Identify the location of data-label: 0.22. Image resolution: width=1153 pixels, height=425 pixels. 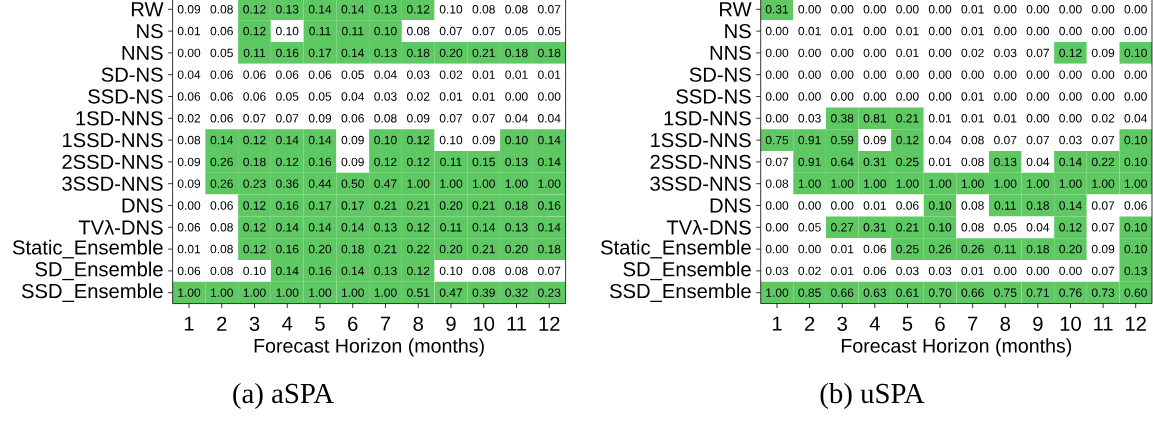
(418, 249).